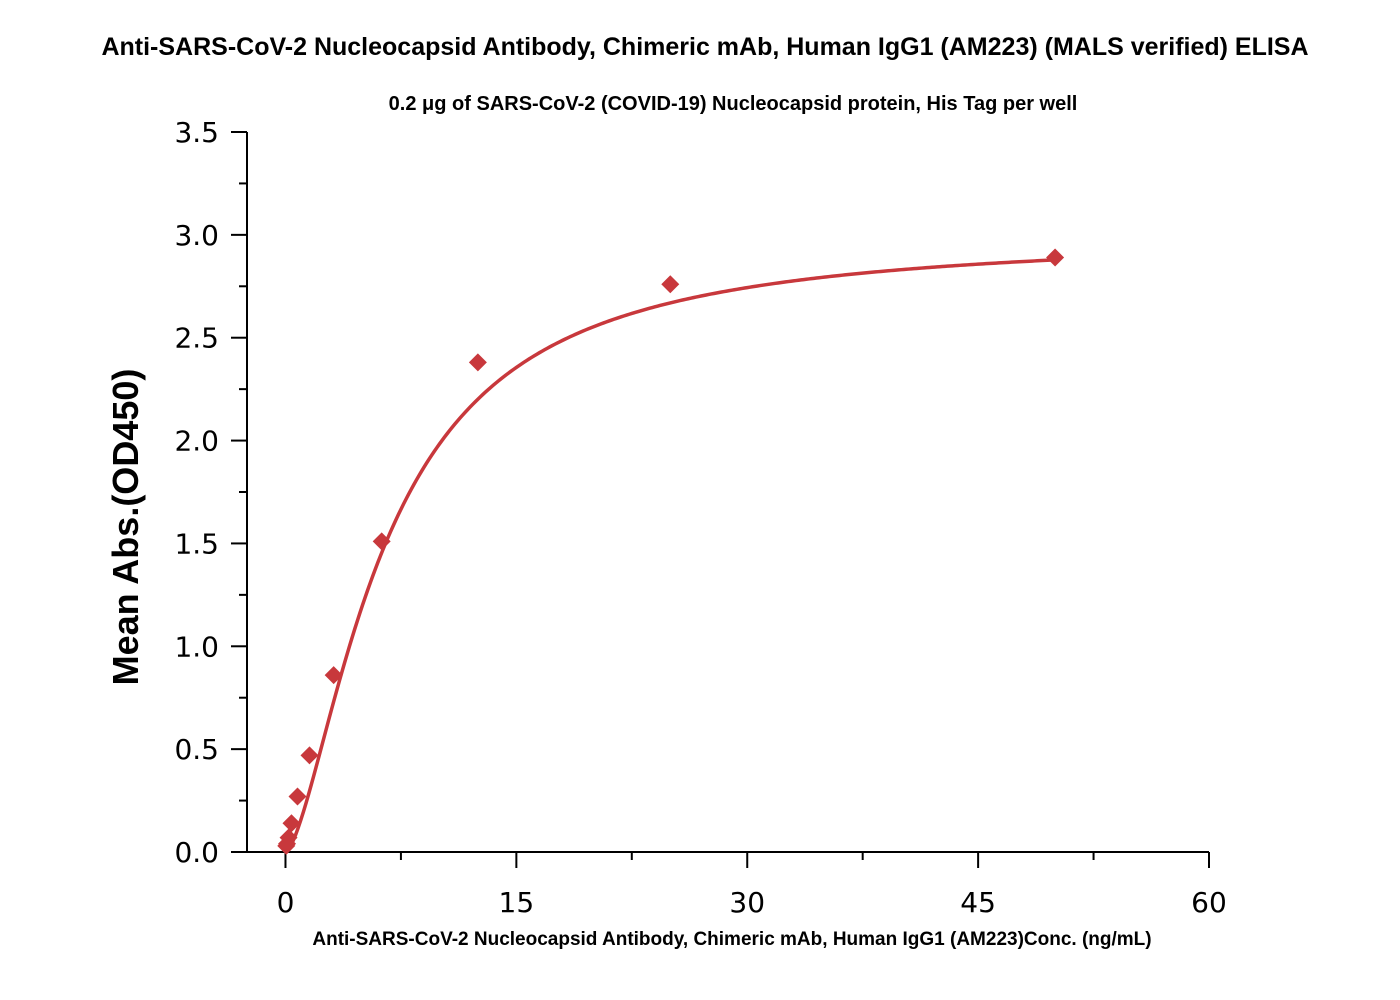 Image resolution: width=1400 pixels, height=1000 pixels. I want to click on y-tick-label: 3.0, so click(196, 235).